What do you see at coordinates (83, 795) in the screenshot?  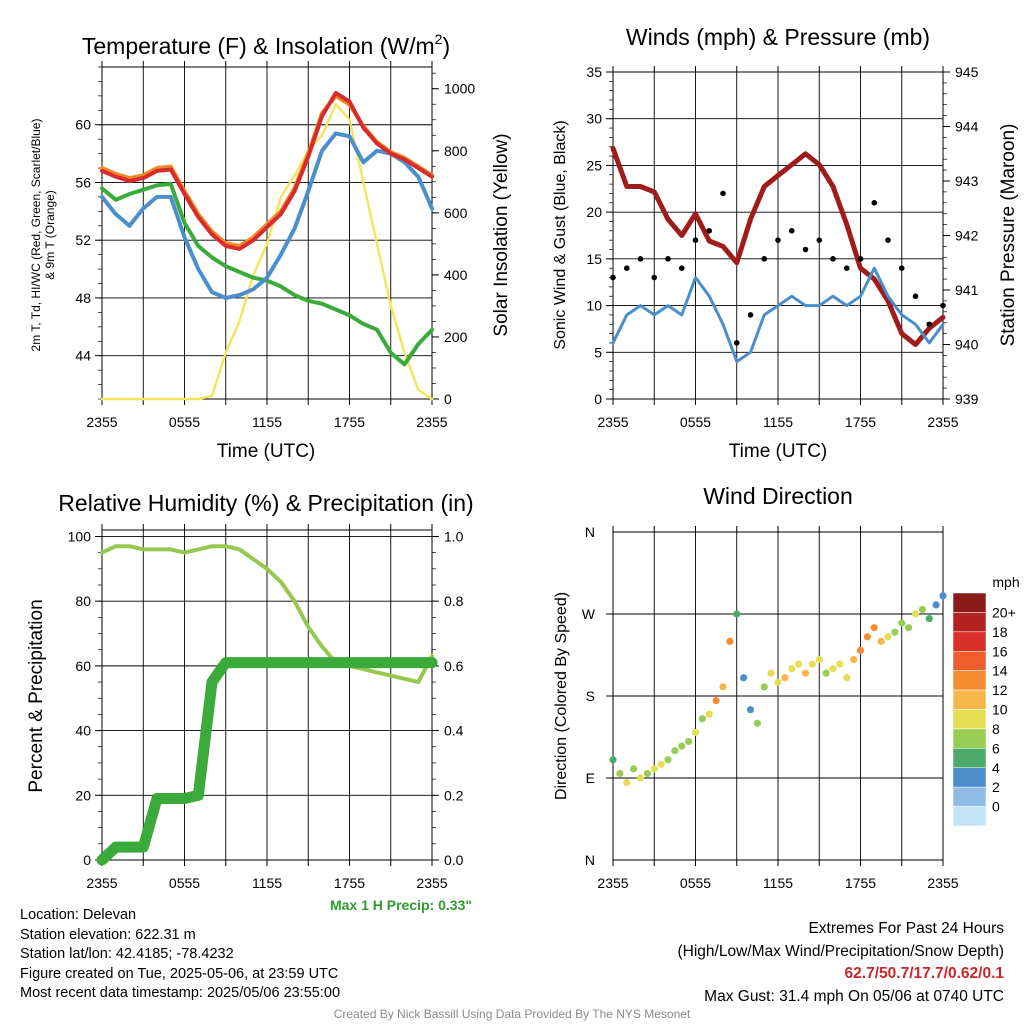 I see `humidity-ytick-label: 20` at bounding box center [83, 795].